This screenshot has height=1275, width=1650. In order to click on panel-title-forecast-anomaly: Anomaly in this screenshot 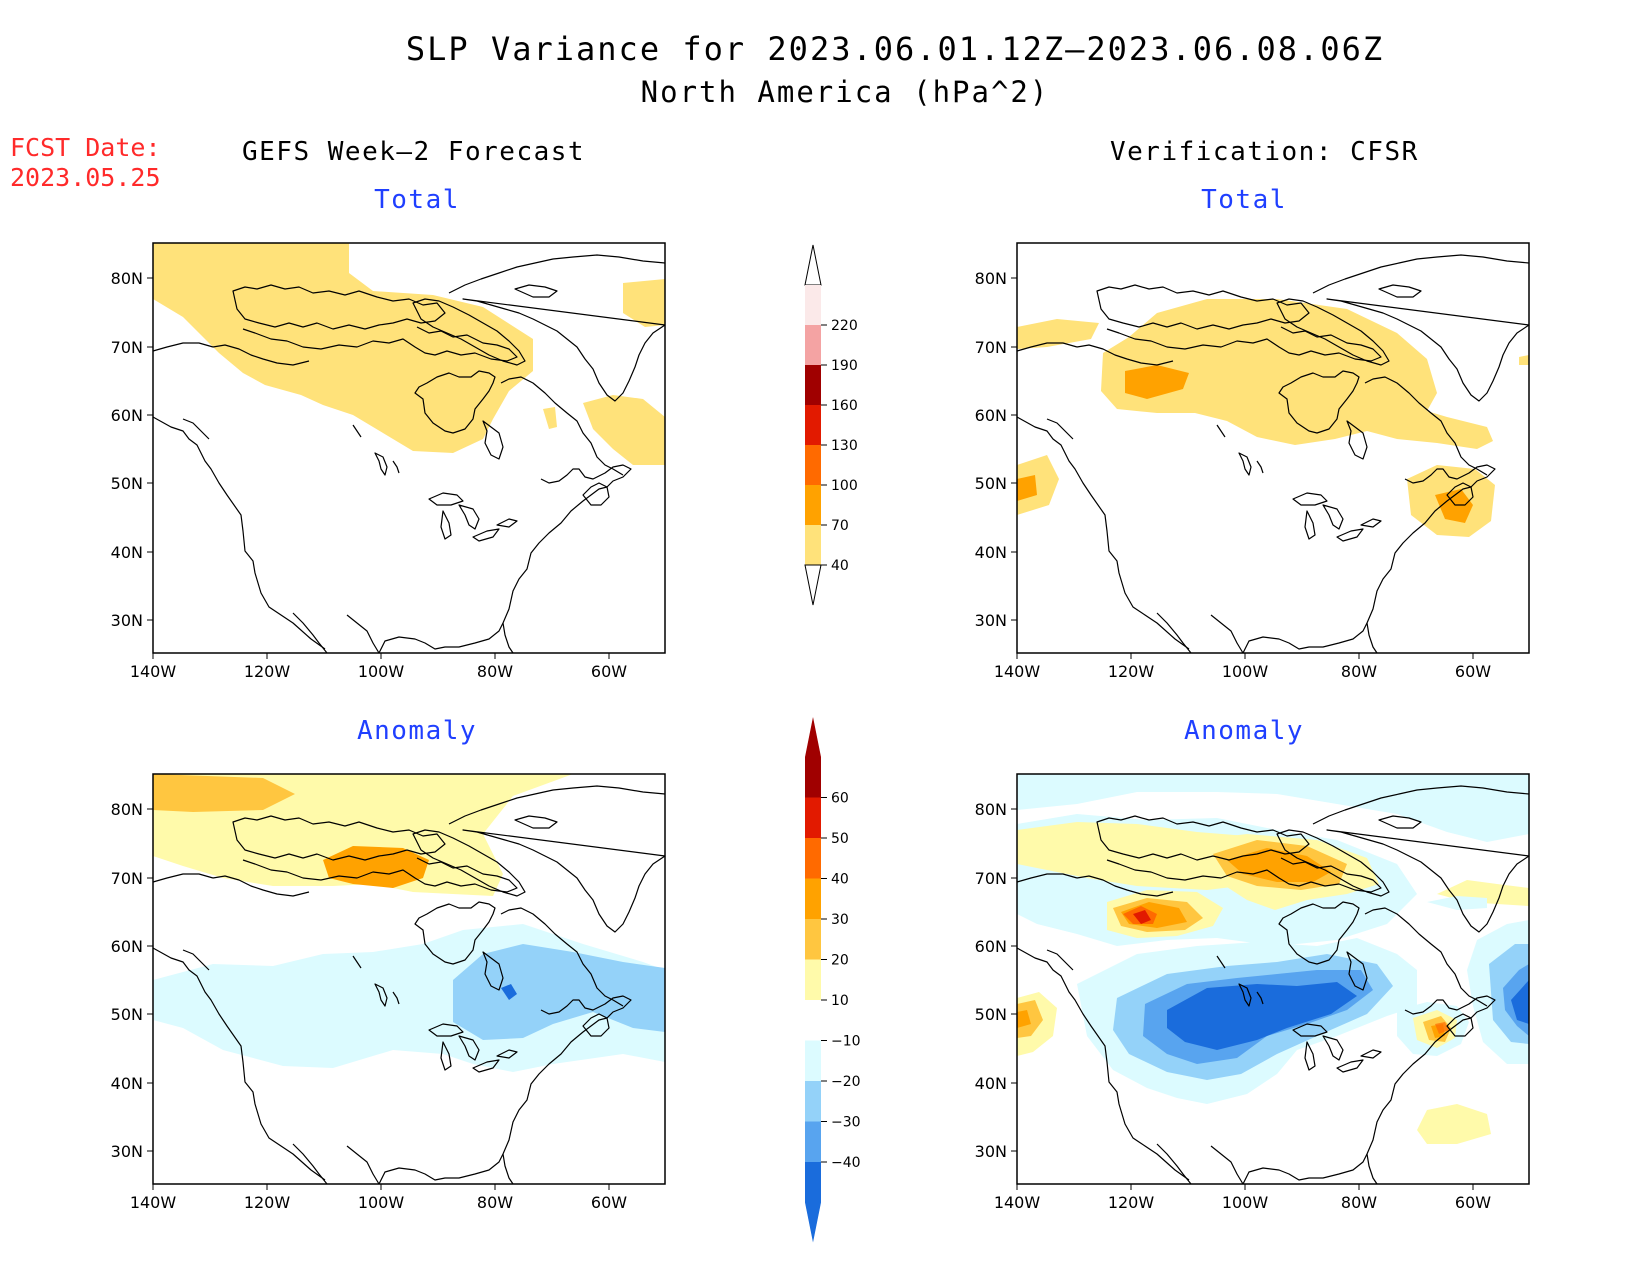, I will do `click(417, 731)`.